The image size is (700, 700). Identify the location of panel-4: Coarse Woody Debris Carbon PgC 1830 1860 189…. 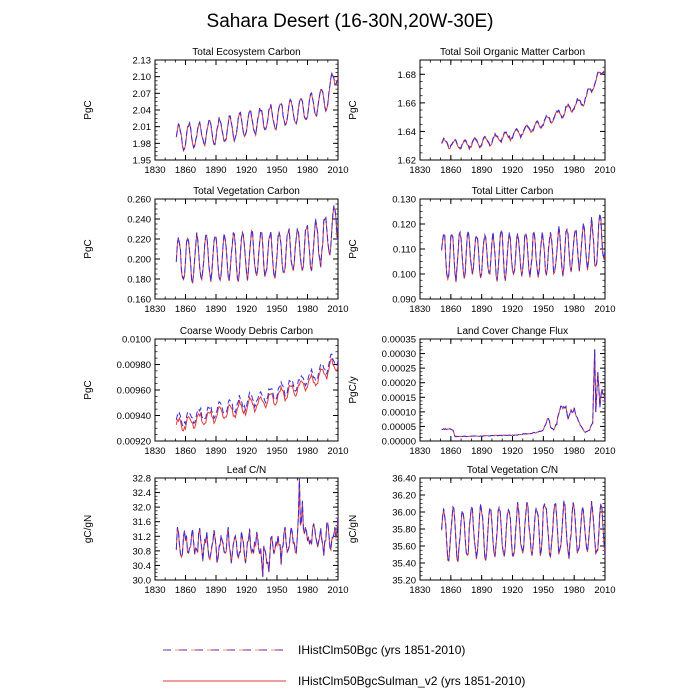
(216, 391).